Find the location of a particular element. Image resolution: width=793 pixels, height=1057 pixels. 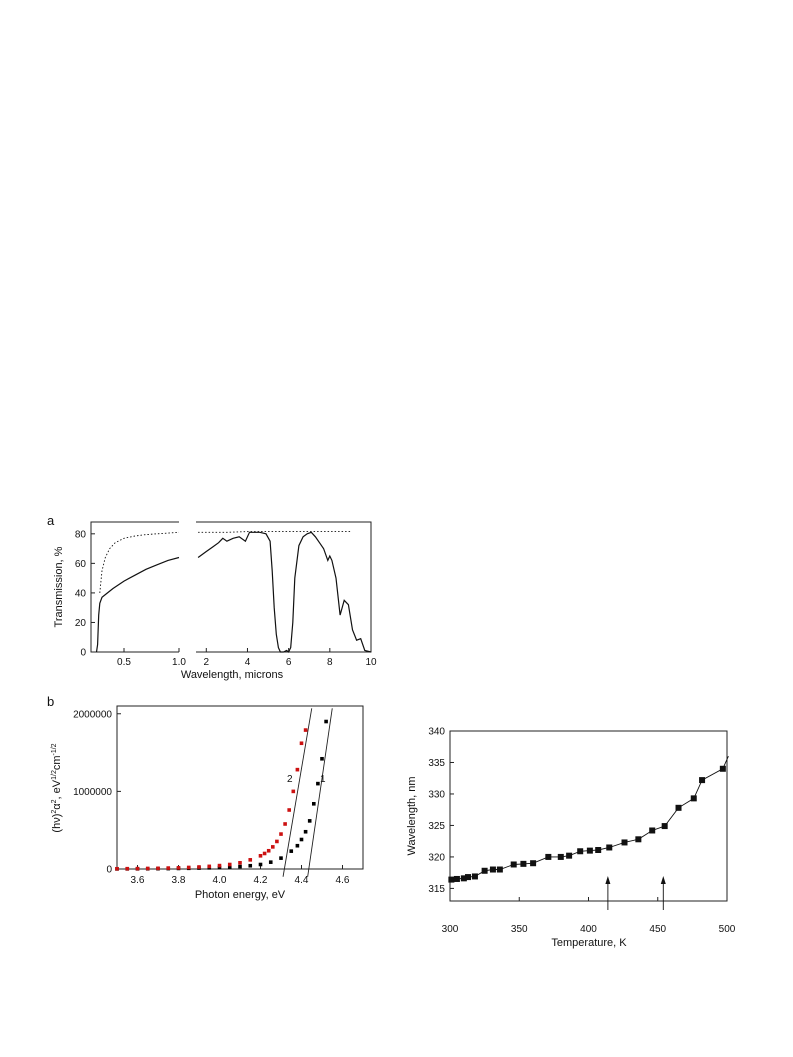

panel-c-frame is located at coordinates (588, 816).